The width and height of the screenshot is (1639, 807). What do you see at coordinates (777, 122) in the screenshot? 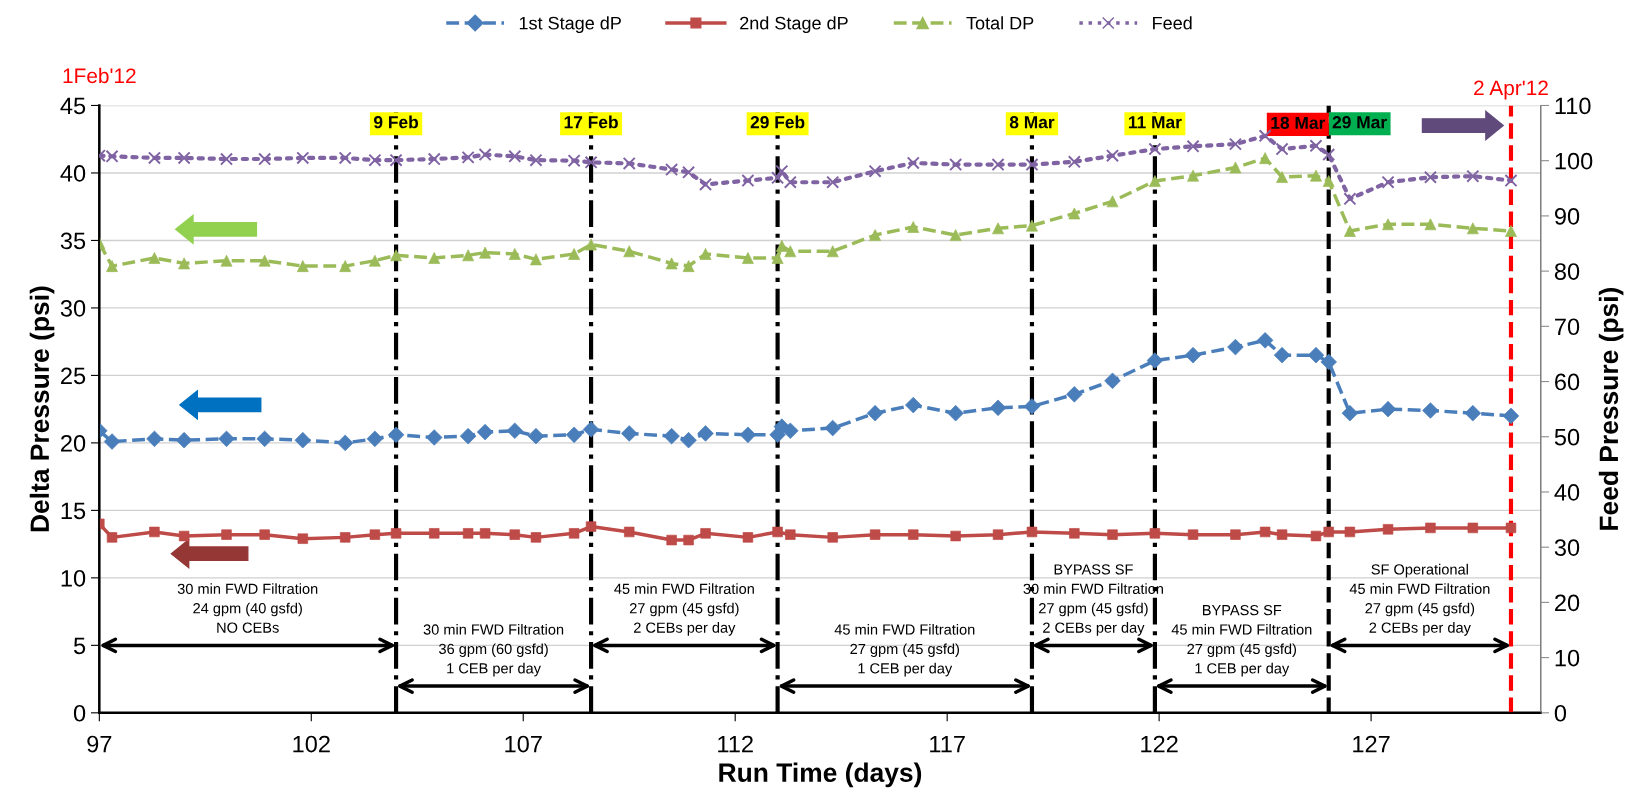
I see `ref-line-label: 29 Feb` at bounding box center [777, 122].